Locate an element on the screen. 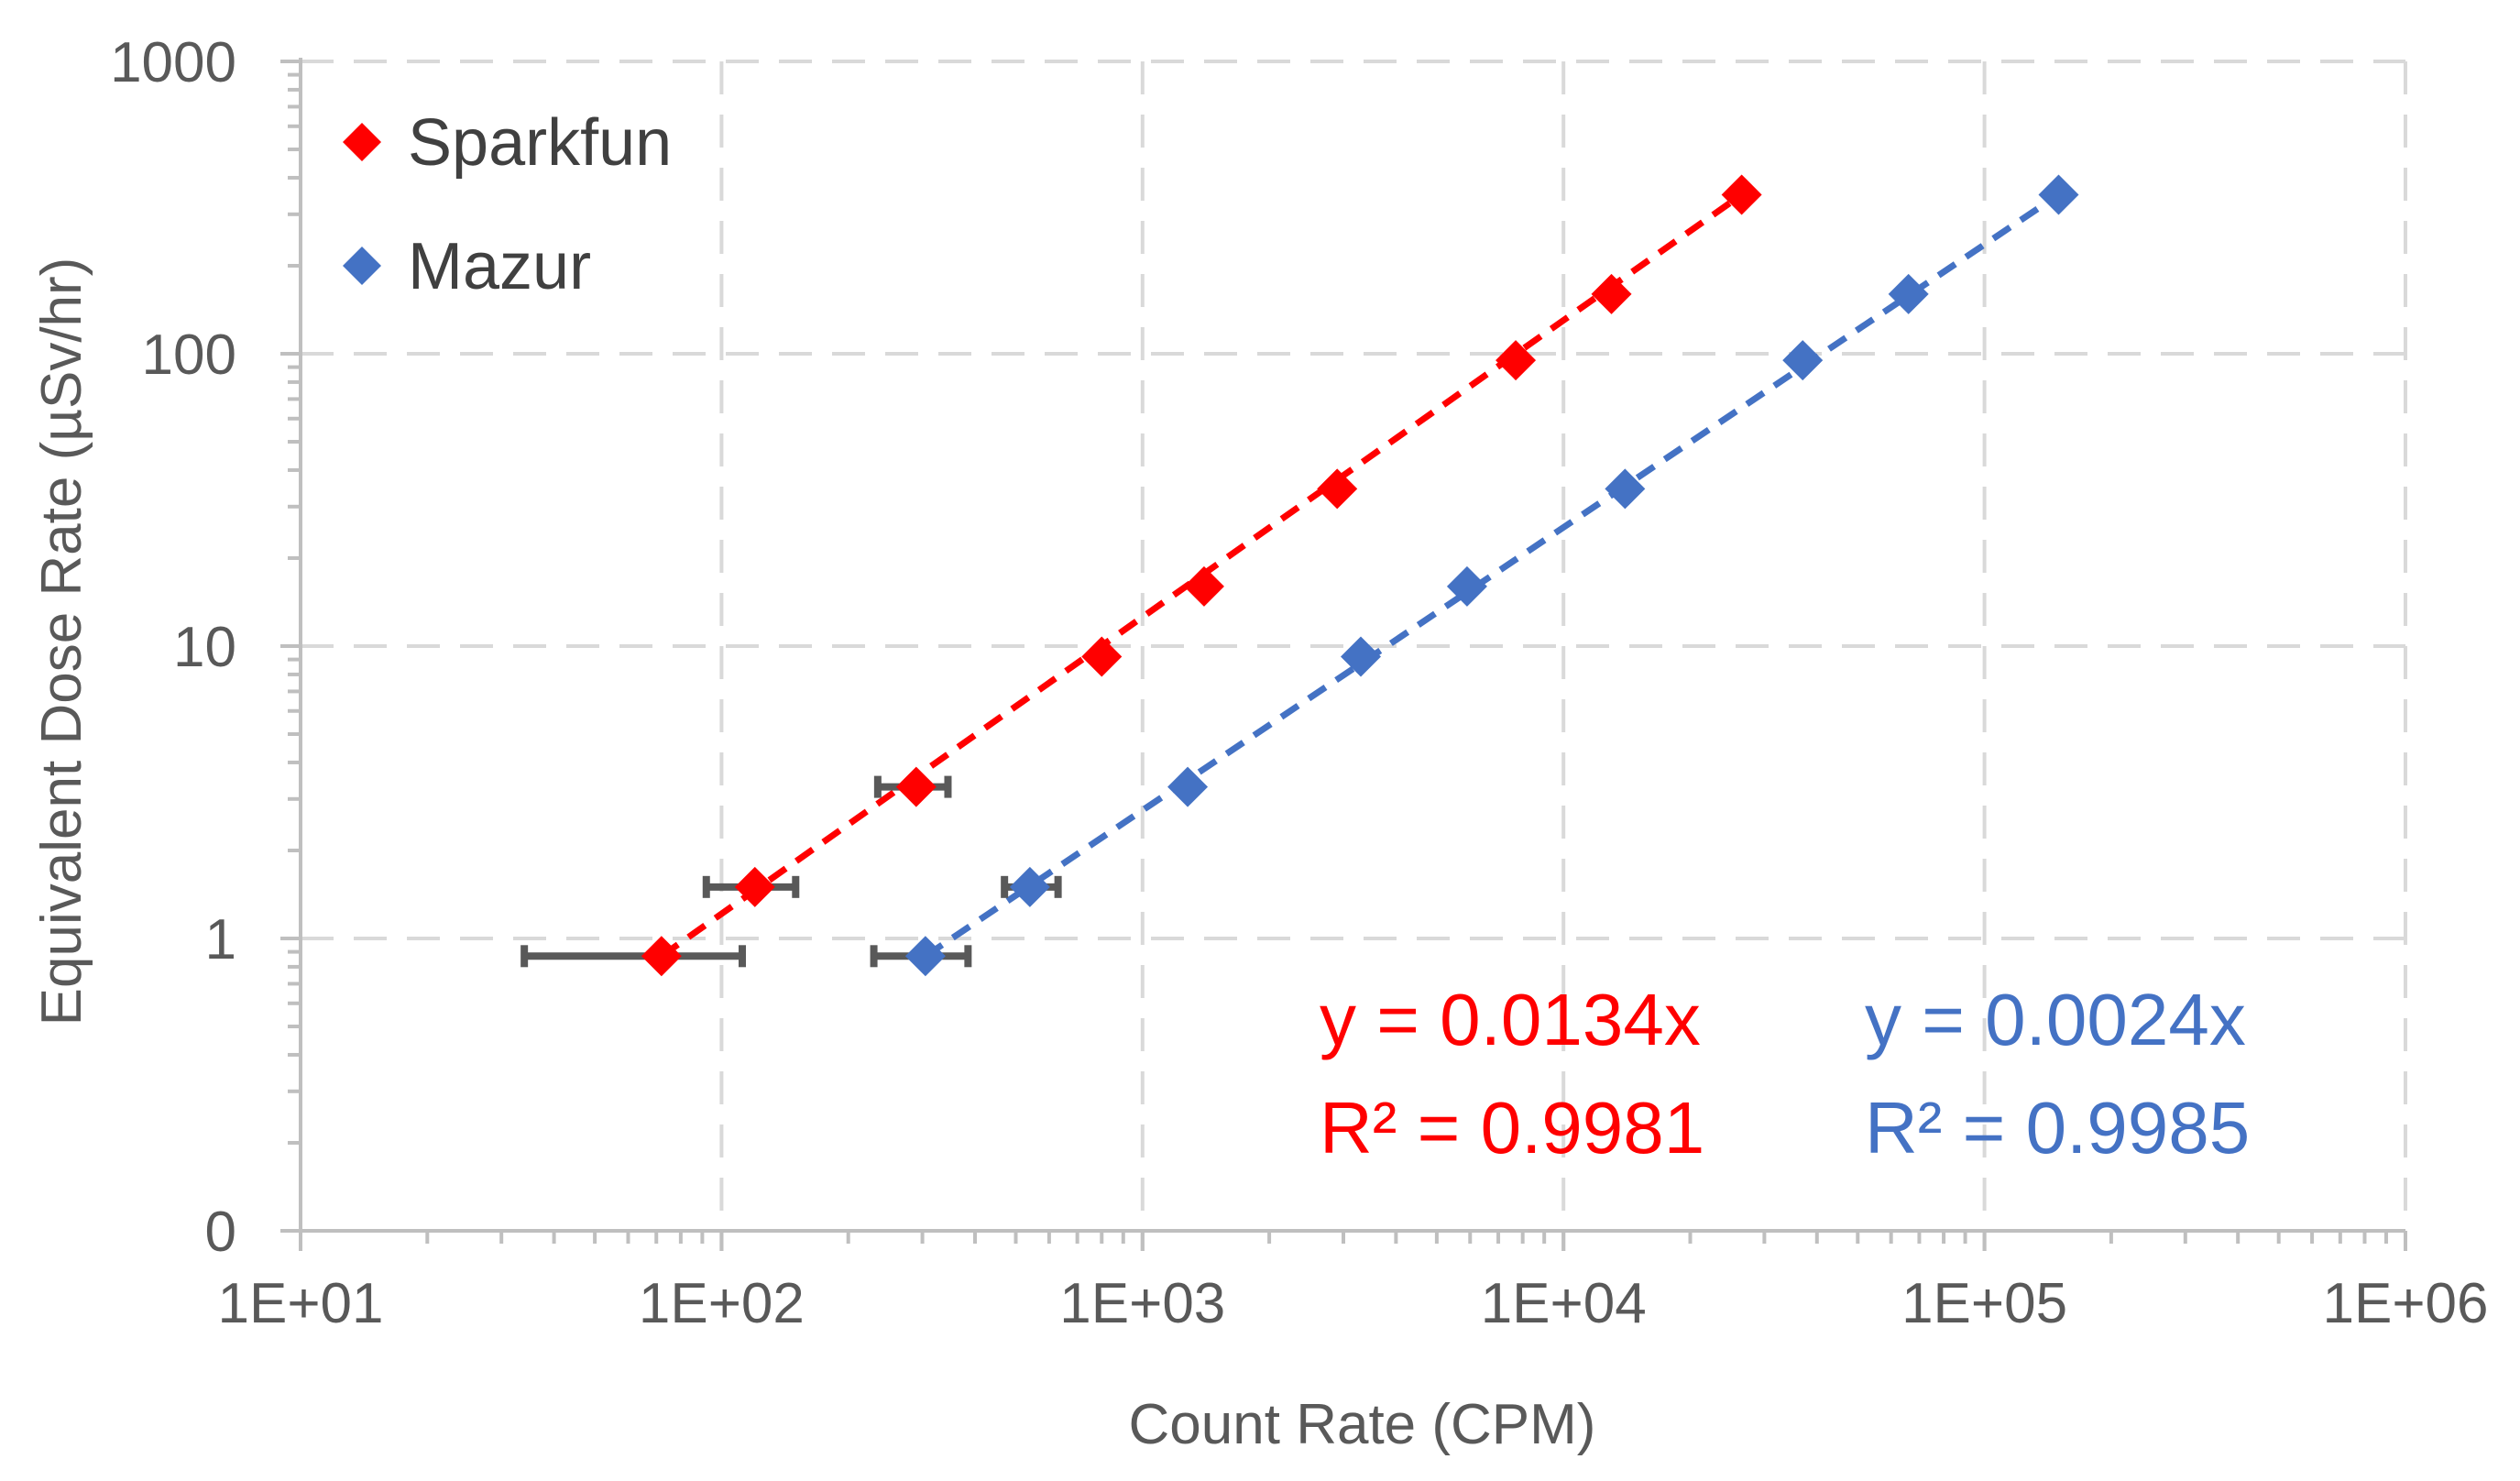 The width and height of the screenshot is (2520, 1481). x-tick-label: 1E+03 is located at coordinates (1142, 1303).